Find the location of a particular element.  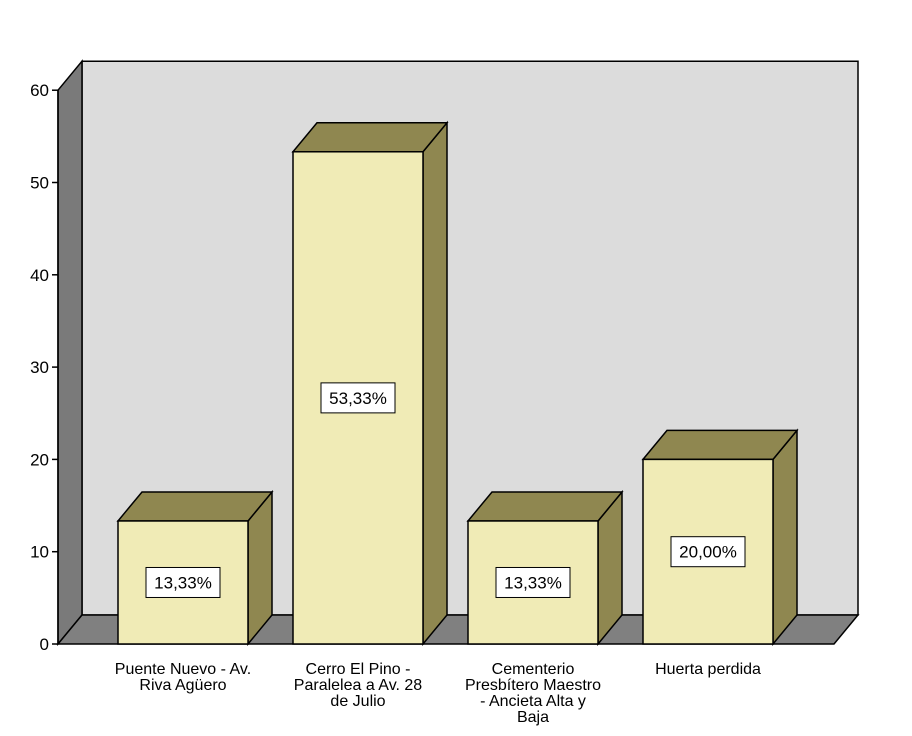

data-label: 20,00% is located at coordinates (708, 552).